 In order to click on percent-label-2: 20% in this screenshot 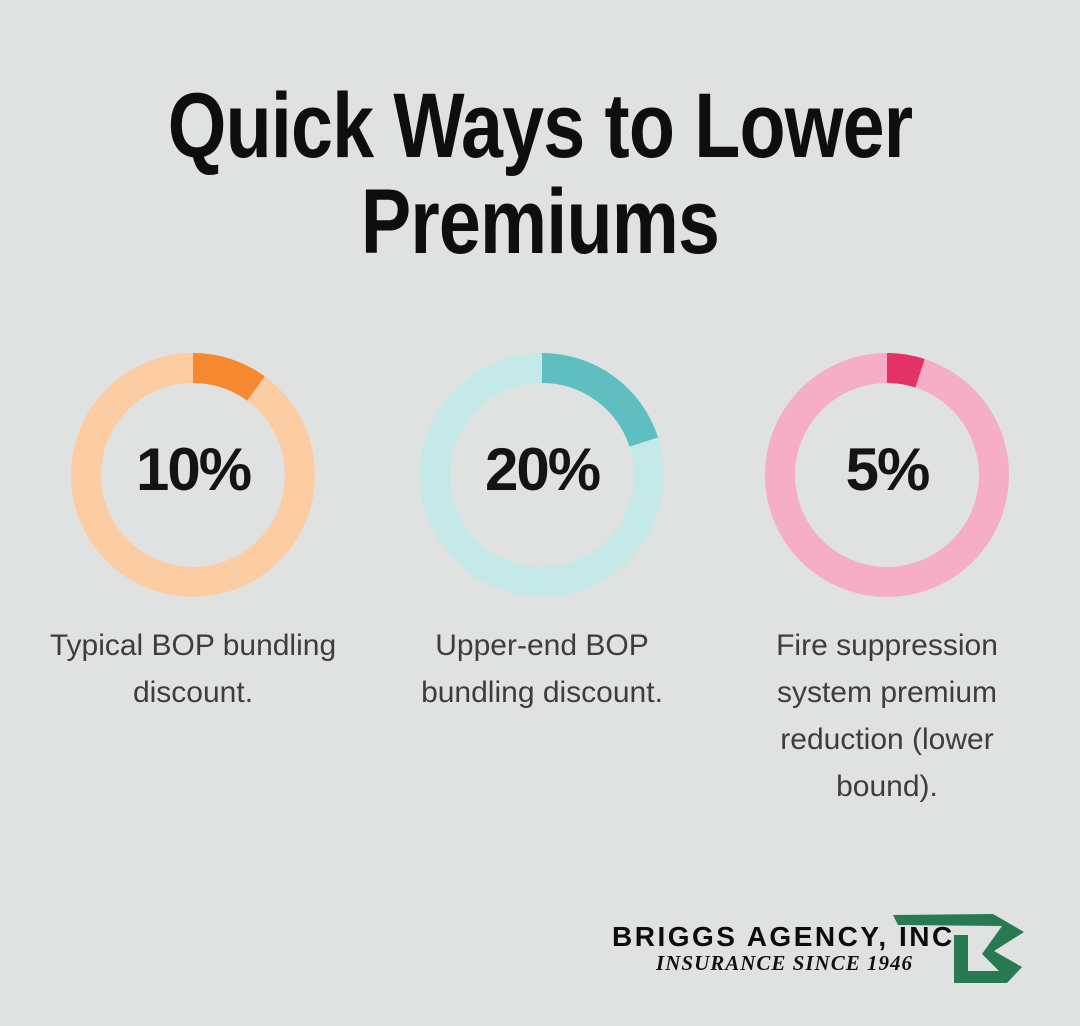, I will do `click(542, 469)`.